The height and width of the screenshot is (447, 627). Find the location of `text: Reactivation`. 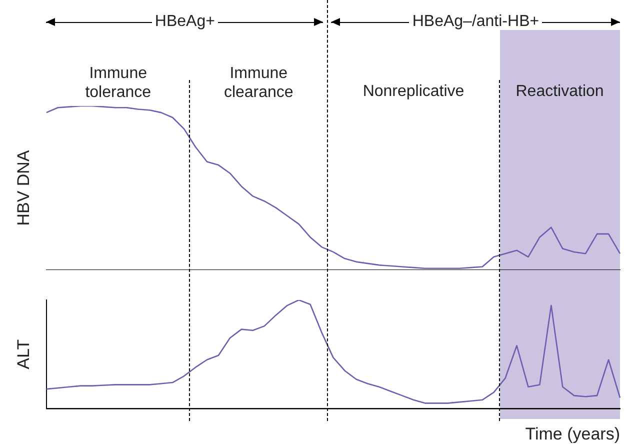

text: Reactivation is located at coordinates (560, 91).